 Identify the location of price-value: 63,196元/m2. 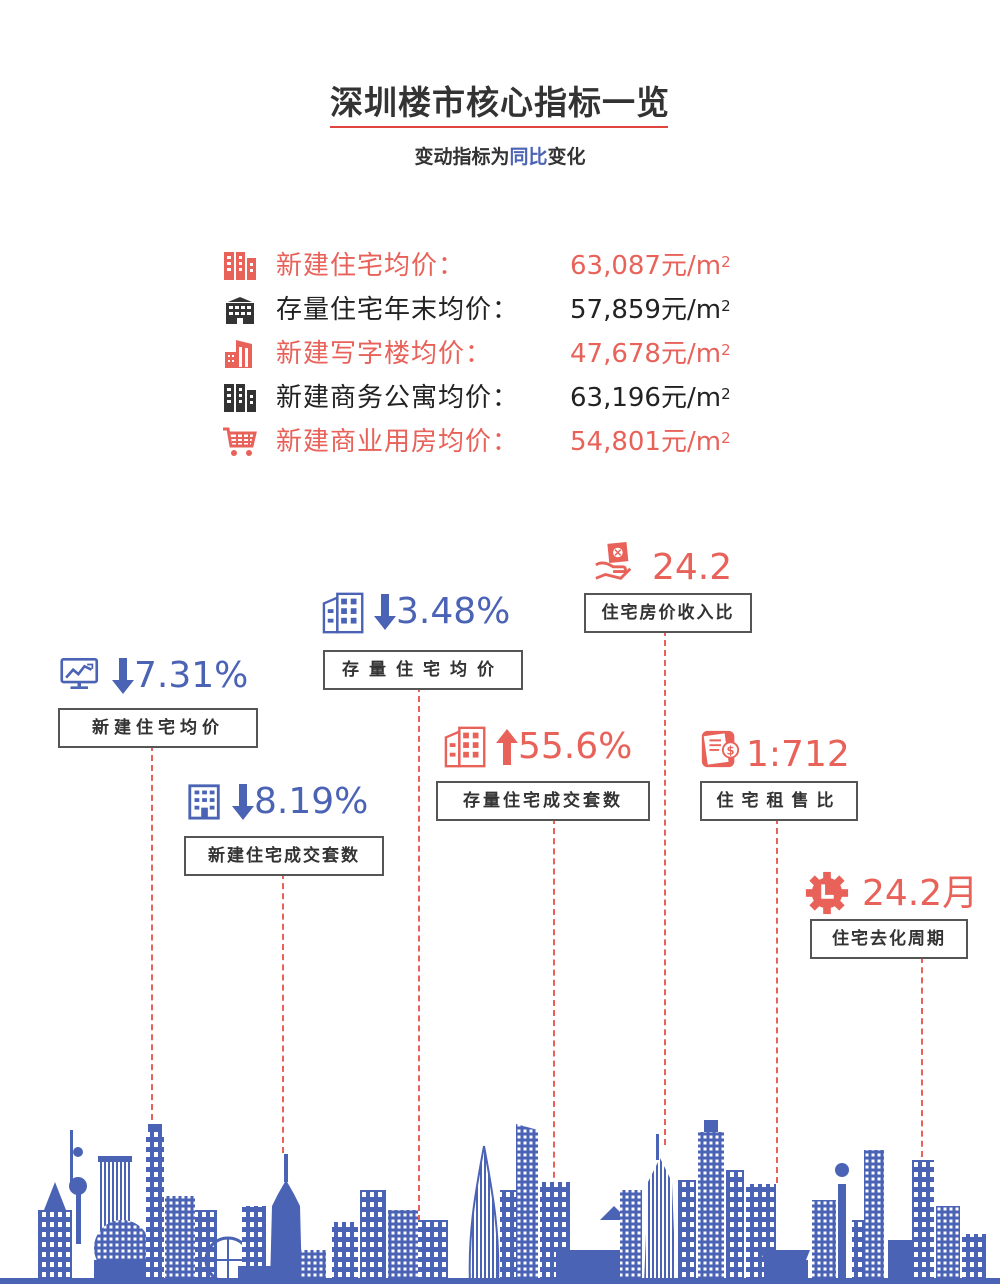
(650, 398).